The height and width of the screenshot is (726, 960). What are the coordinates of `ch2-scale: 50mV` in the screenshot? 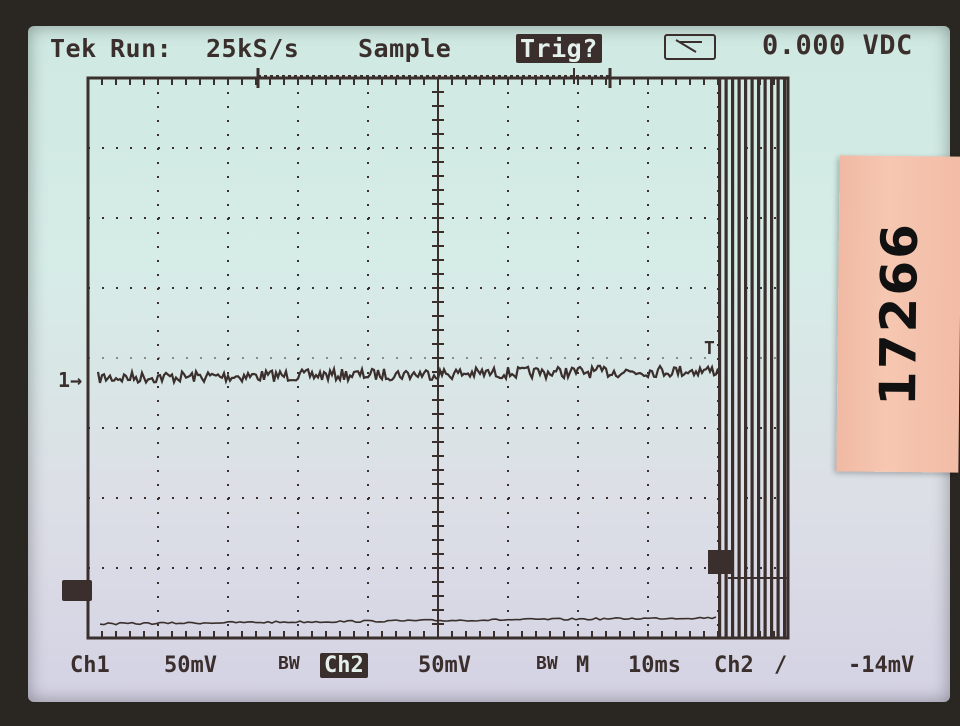 It's located at (444, 665).